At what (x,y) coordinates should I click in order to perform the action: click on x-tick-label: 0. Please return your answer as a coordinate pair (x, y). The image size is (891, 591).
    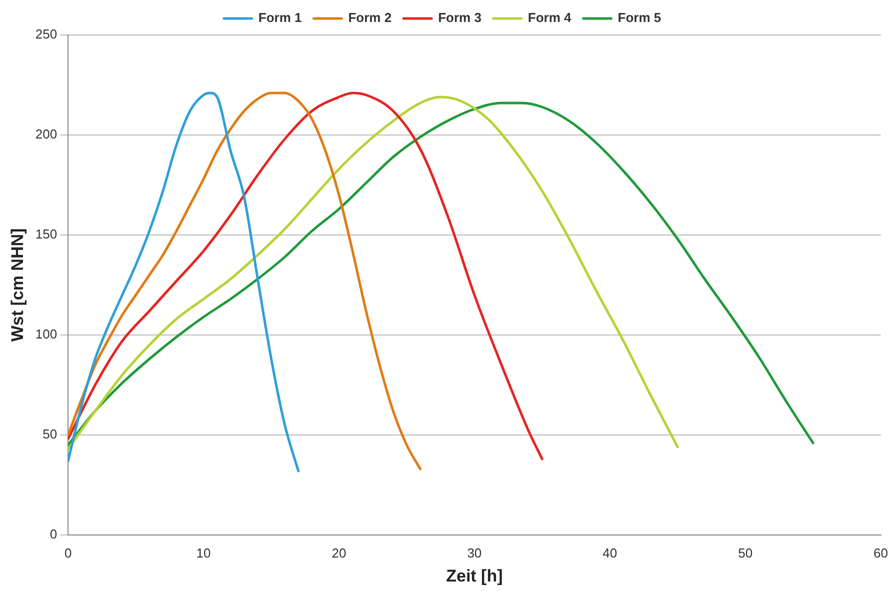
    Looking at the image, I should click on (68, 552).